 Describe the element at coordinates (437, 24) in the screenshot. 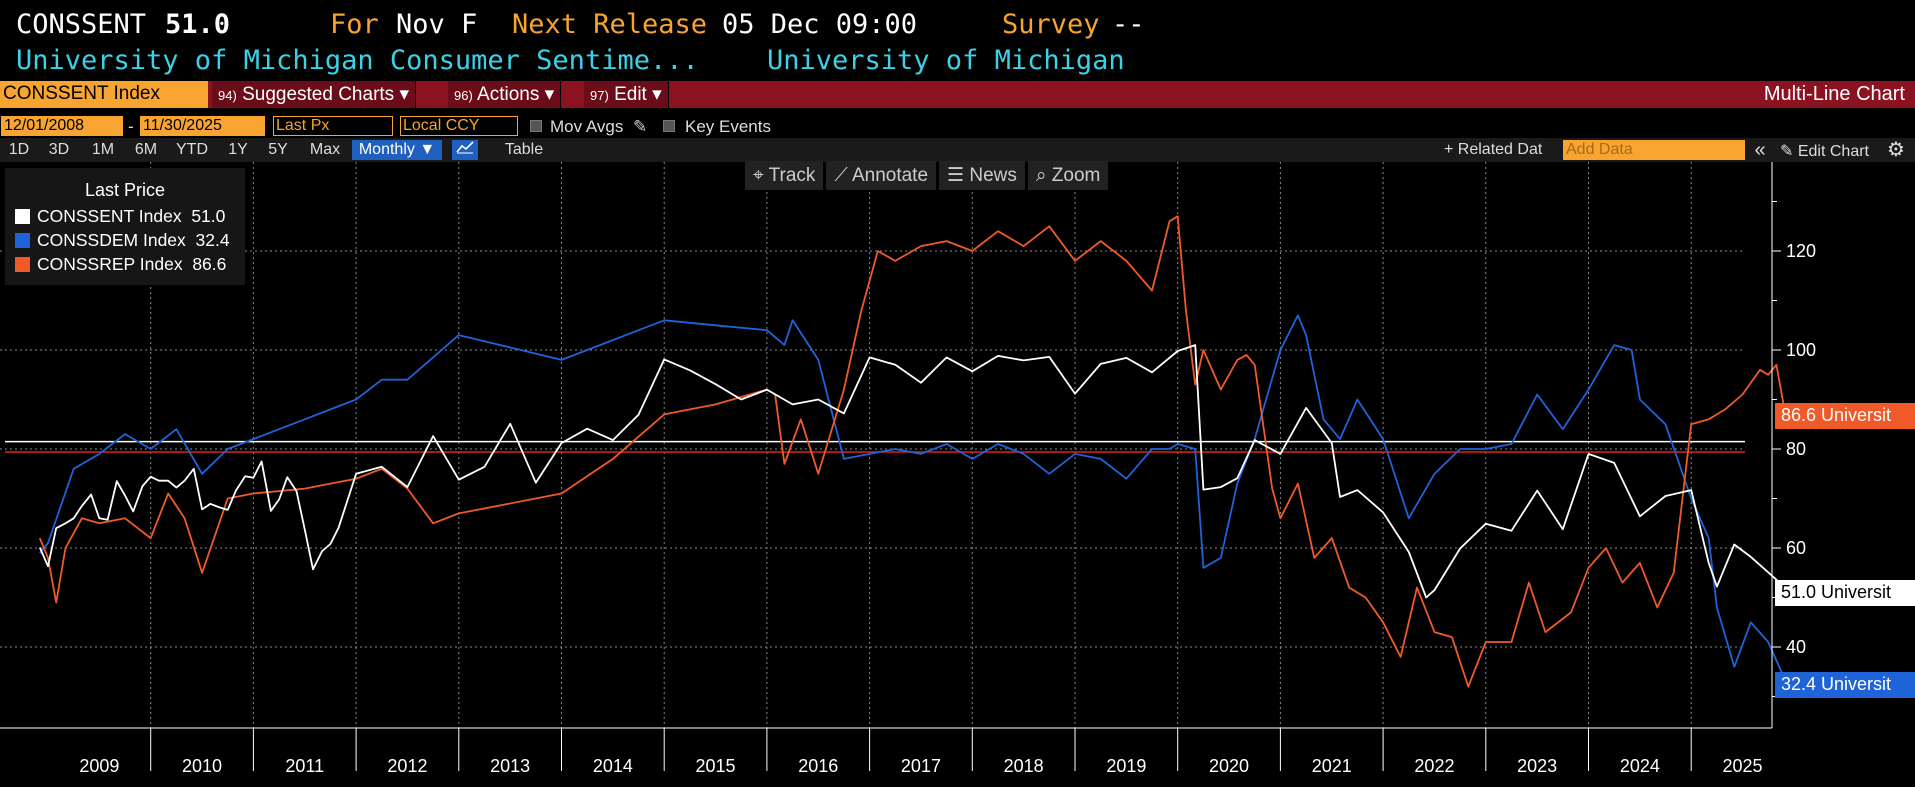

I see `period: Nov F` at that location.